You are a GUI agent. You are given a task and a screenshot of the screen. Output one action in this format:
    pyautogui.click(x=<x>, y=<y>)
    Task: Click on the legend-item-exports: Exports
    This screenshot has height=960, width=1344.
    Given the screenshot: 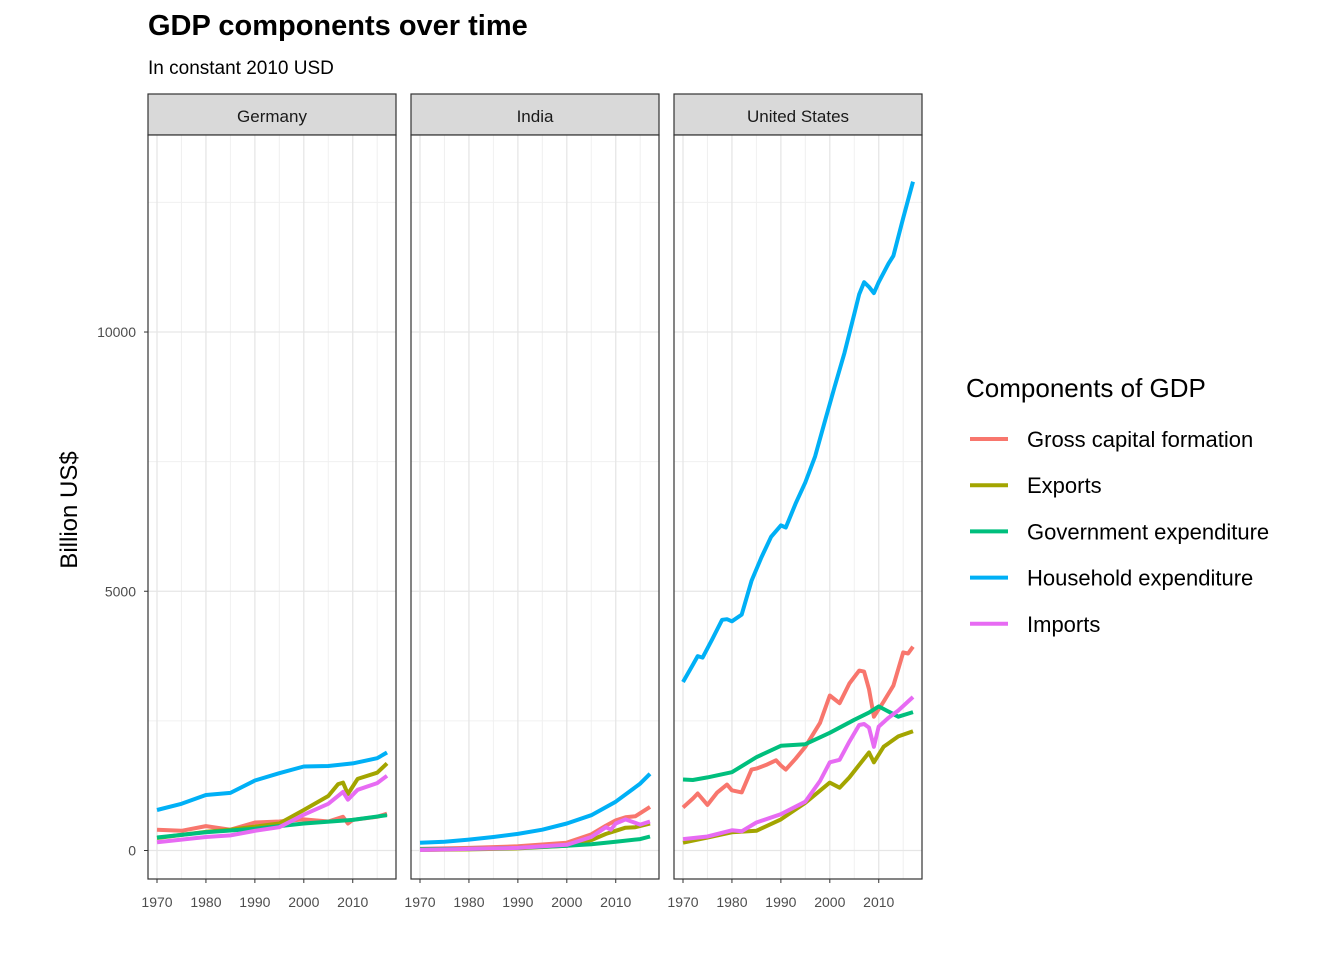 What is the action you would take?
    pyautogui.click(x=1036, y=485)
    